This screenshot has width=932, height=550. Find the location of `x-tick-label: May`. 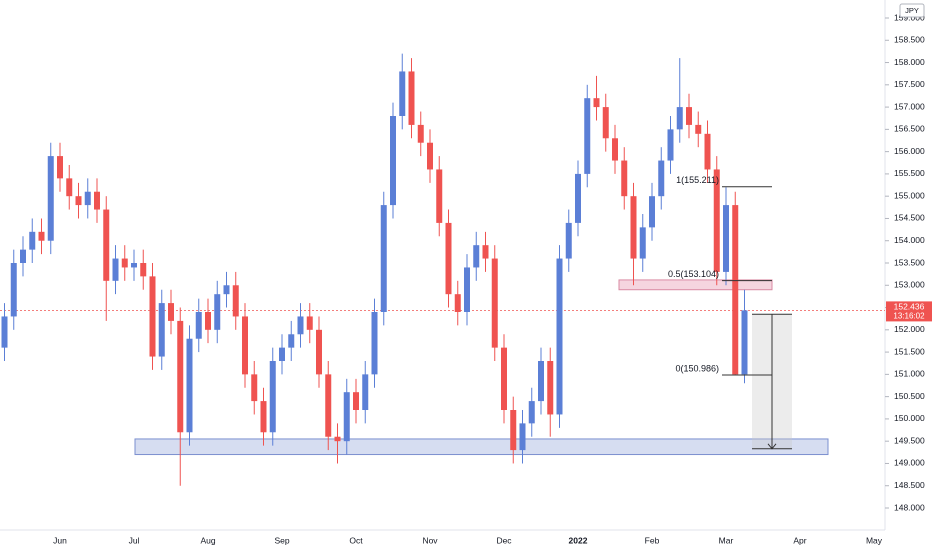

x-tick-label: May is located at coordinates (874, 540).